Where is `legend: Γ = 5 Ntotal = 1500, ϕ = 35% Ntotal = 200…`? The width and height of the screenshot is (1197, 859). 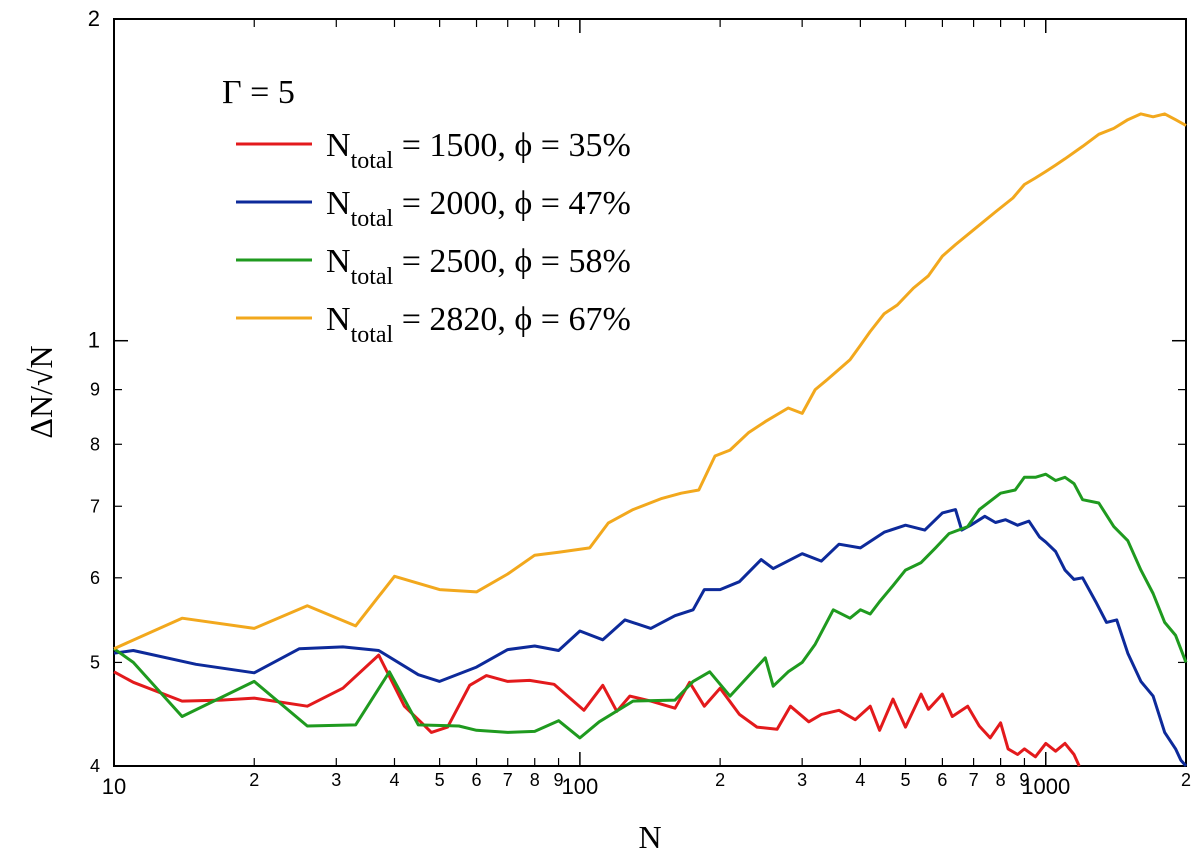 legend: Γ = 5 Ntotal = 1500, ϕ = 35% Ntotal = 200… is located at coordinates (426, 211).